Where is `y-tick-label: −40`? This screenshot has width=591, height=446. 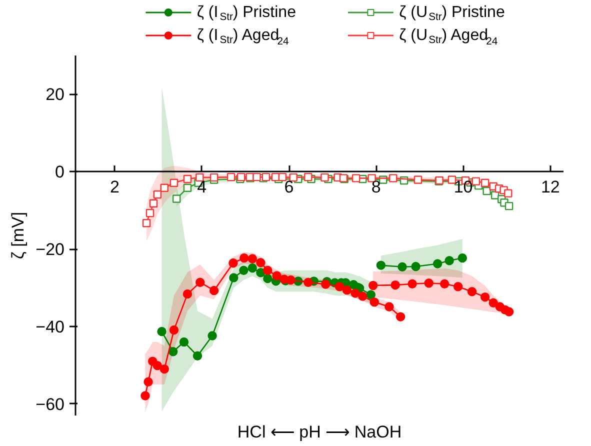
y-tick-label: −40 is located at coordinates (50, 326).